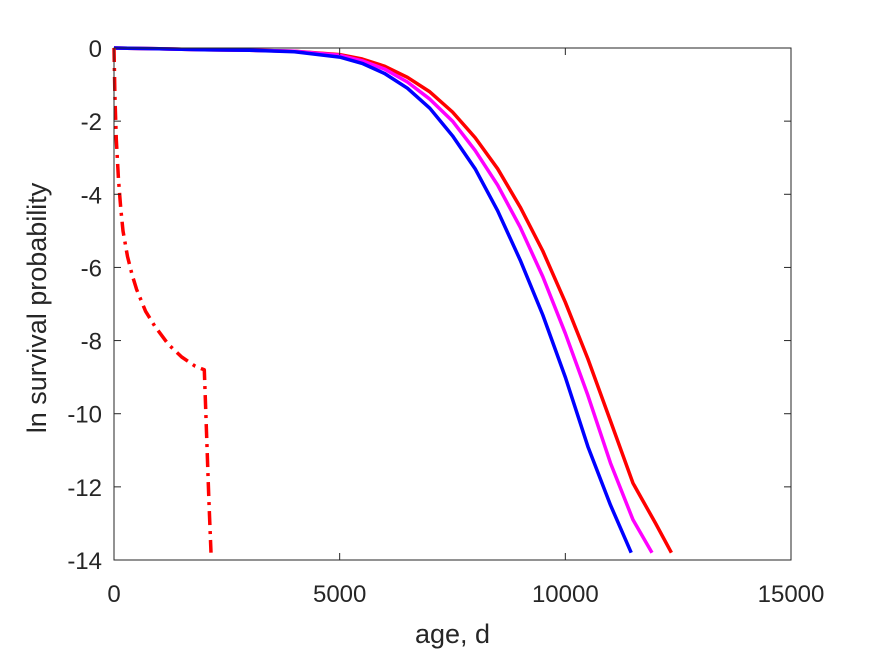  I want to click on y-tick-label: -4, so click(91, 195).